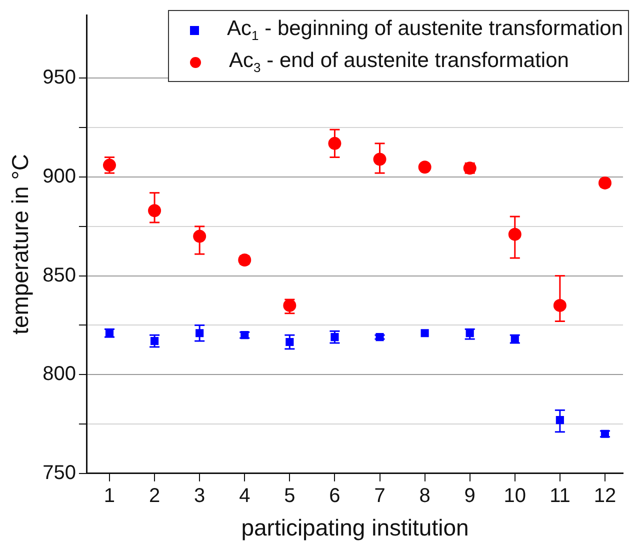  What do you see at coordinates (59, 77) in the screenshot?
I see `y-tick-label: 950` at bounding box center [59, 77].